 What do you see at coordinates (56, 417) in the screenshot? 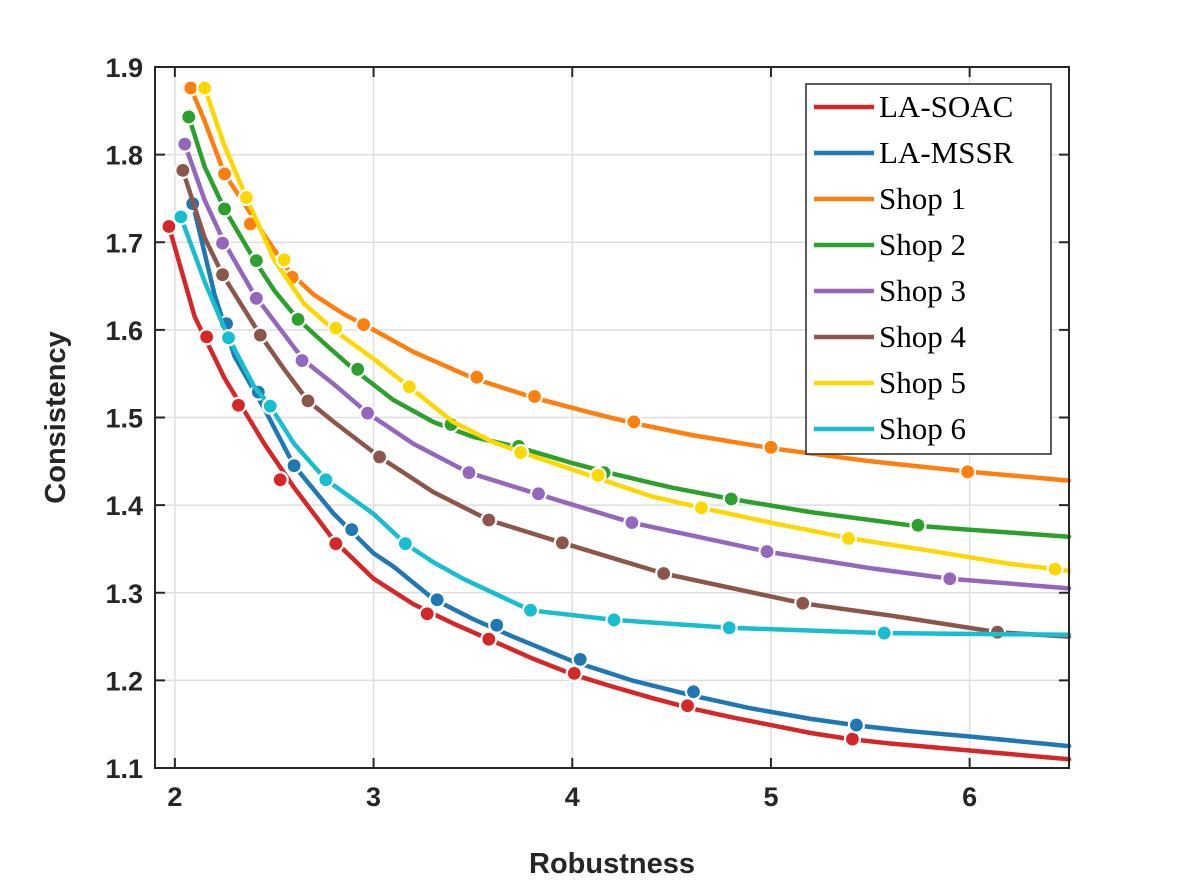
I see `y-axis-label: Consistency` at bounding box center [56, 417].